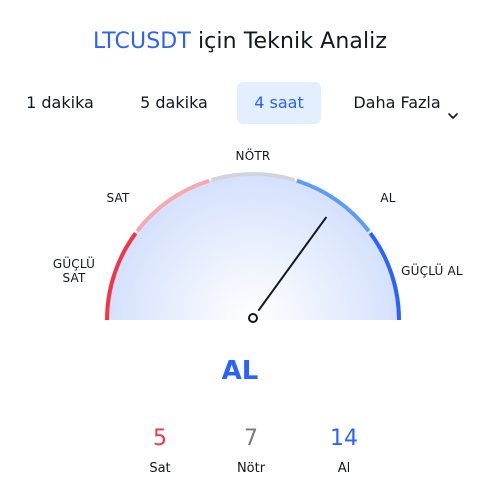 This screenshot has height=496, width=480. I want to click on label-strong-sell-line1: GÜÇLÜ, so click(74, 264).